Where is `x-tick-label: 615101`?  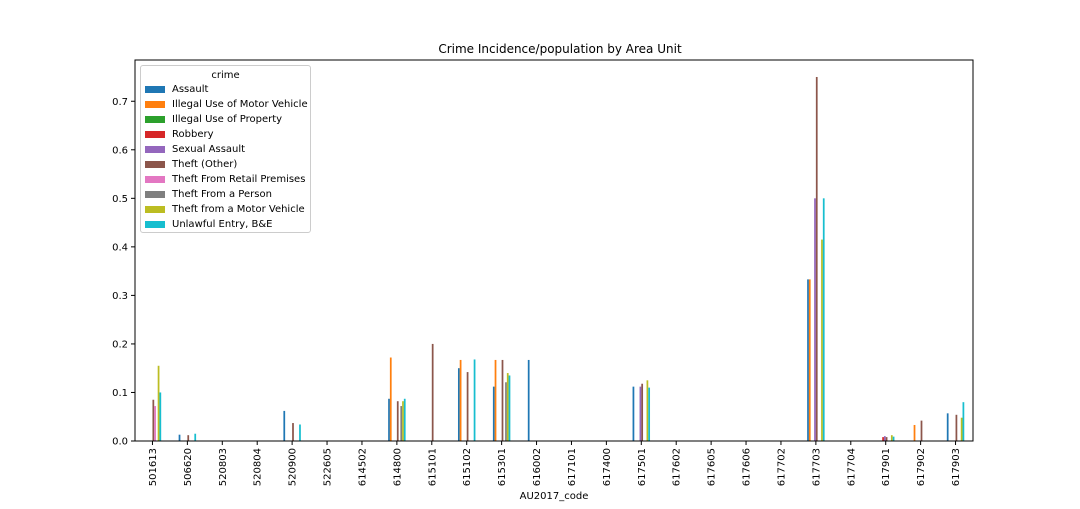 x-tick-label: 615101 is located at coordinates (432, 467).